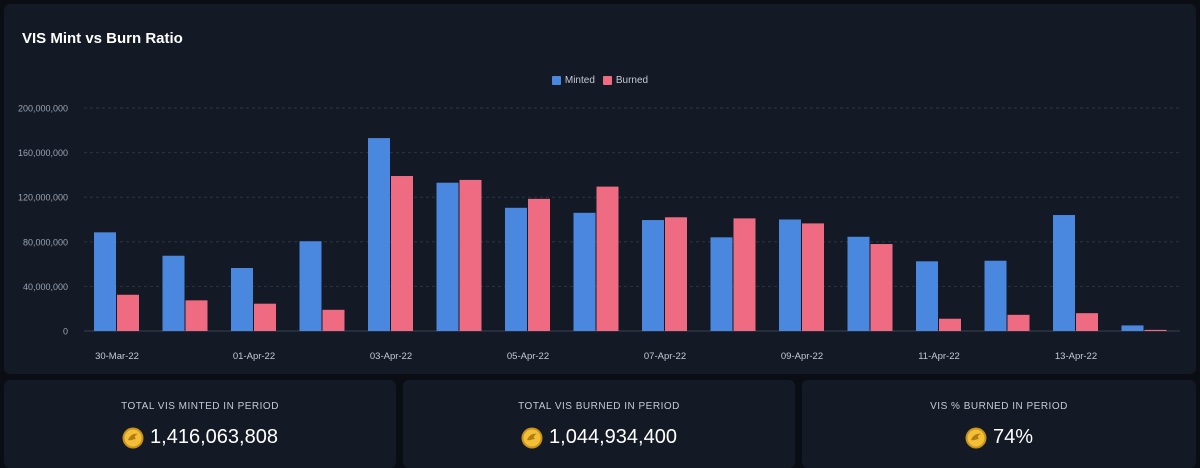  I want to click on stat-card-burn-percent: VIS % BURNED IN PERIOD 74%, so click(999, 424).